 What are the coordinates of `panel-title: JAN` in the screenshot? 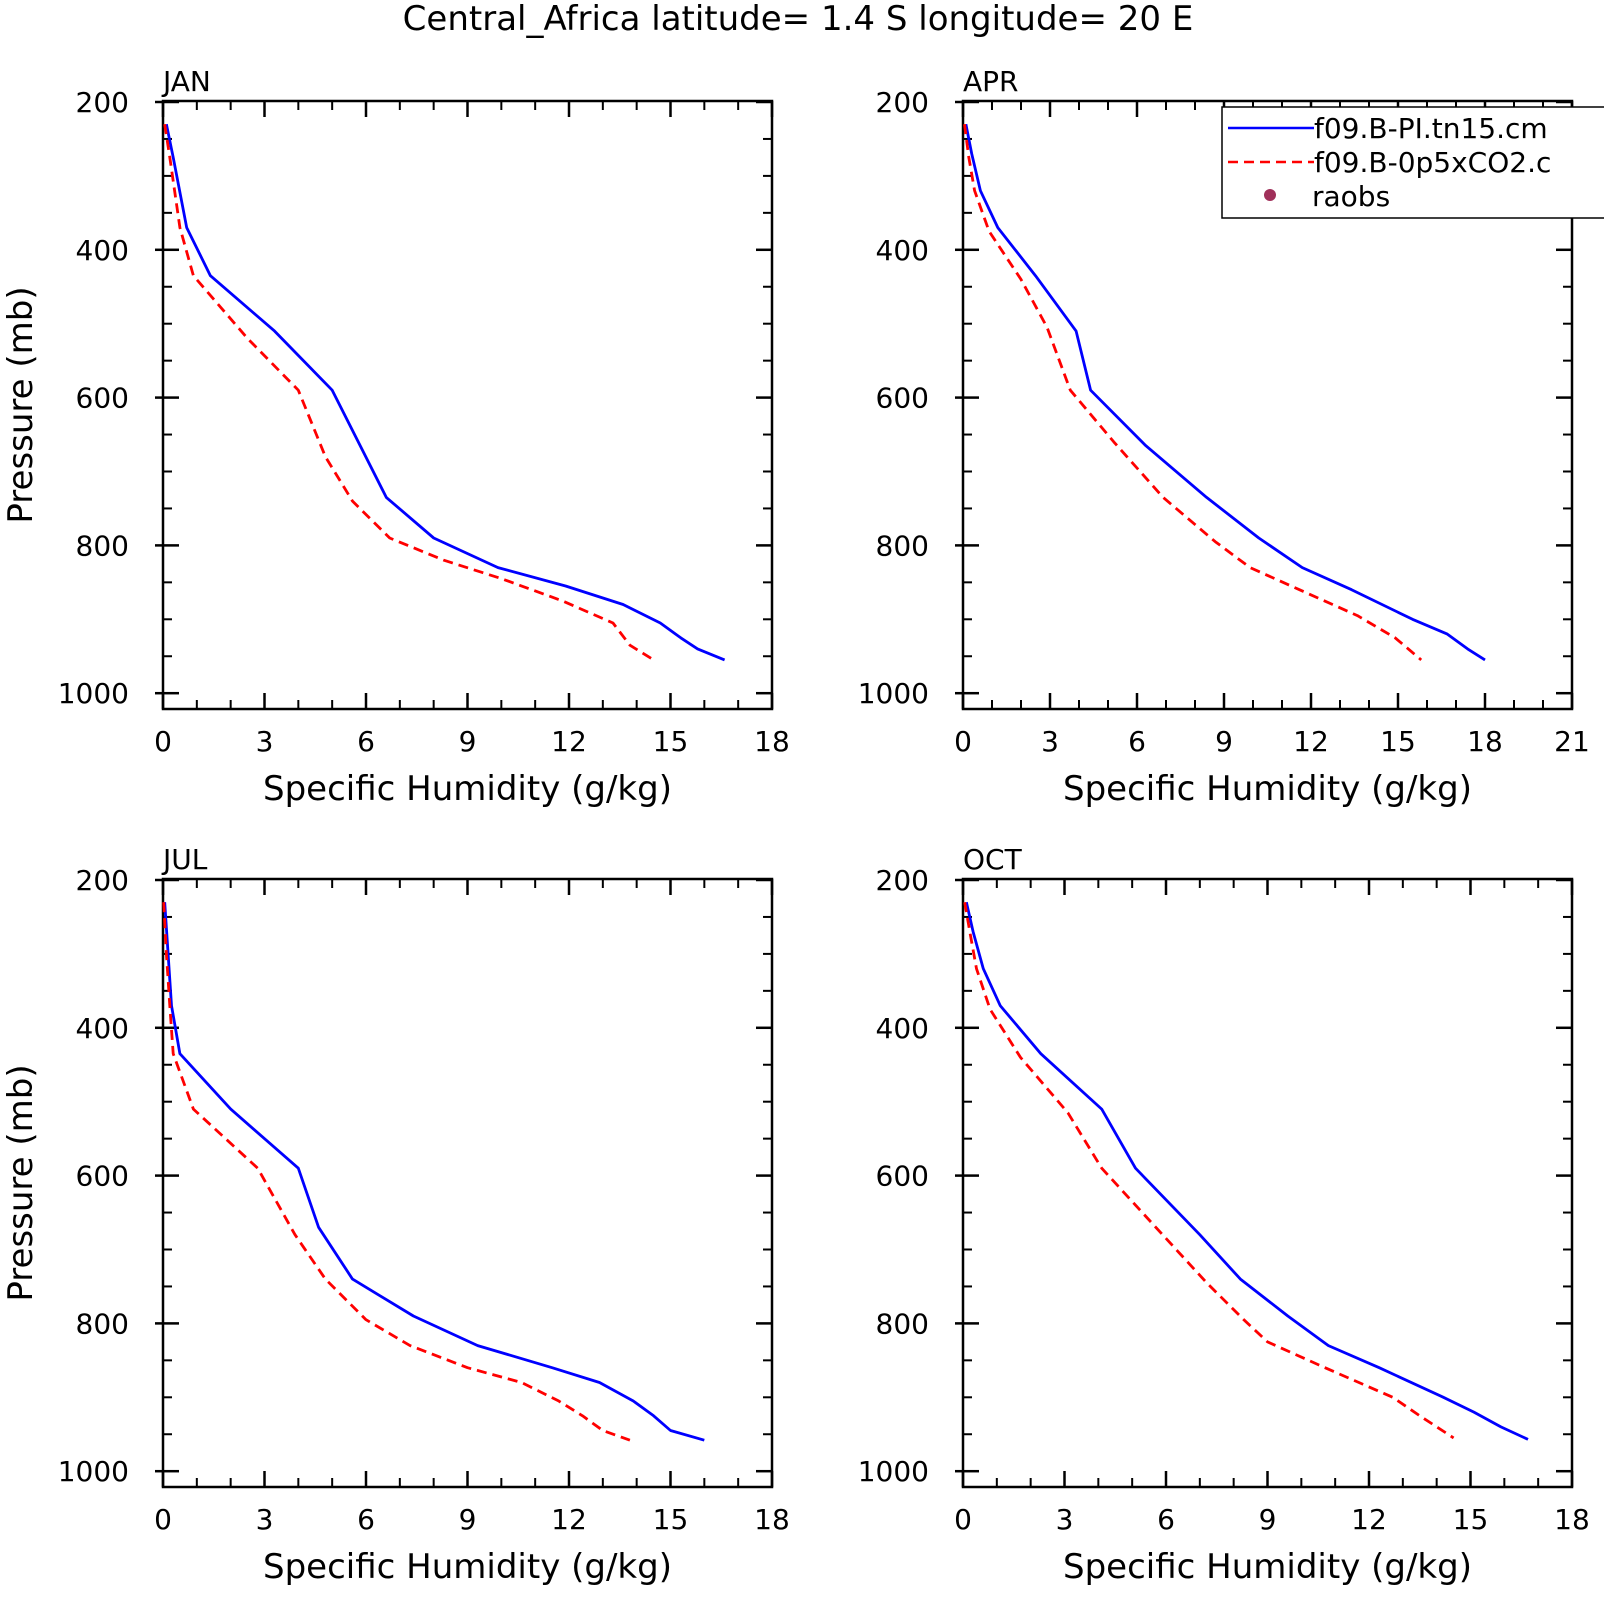 It's located at (186, 81).